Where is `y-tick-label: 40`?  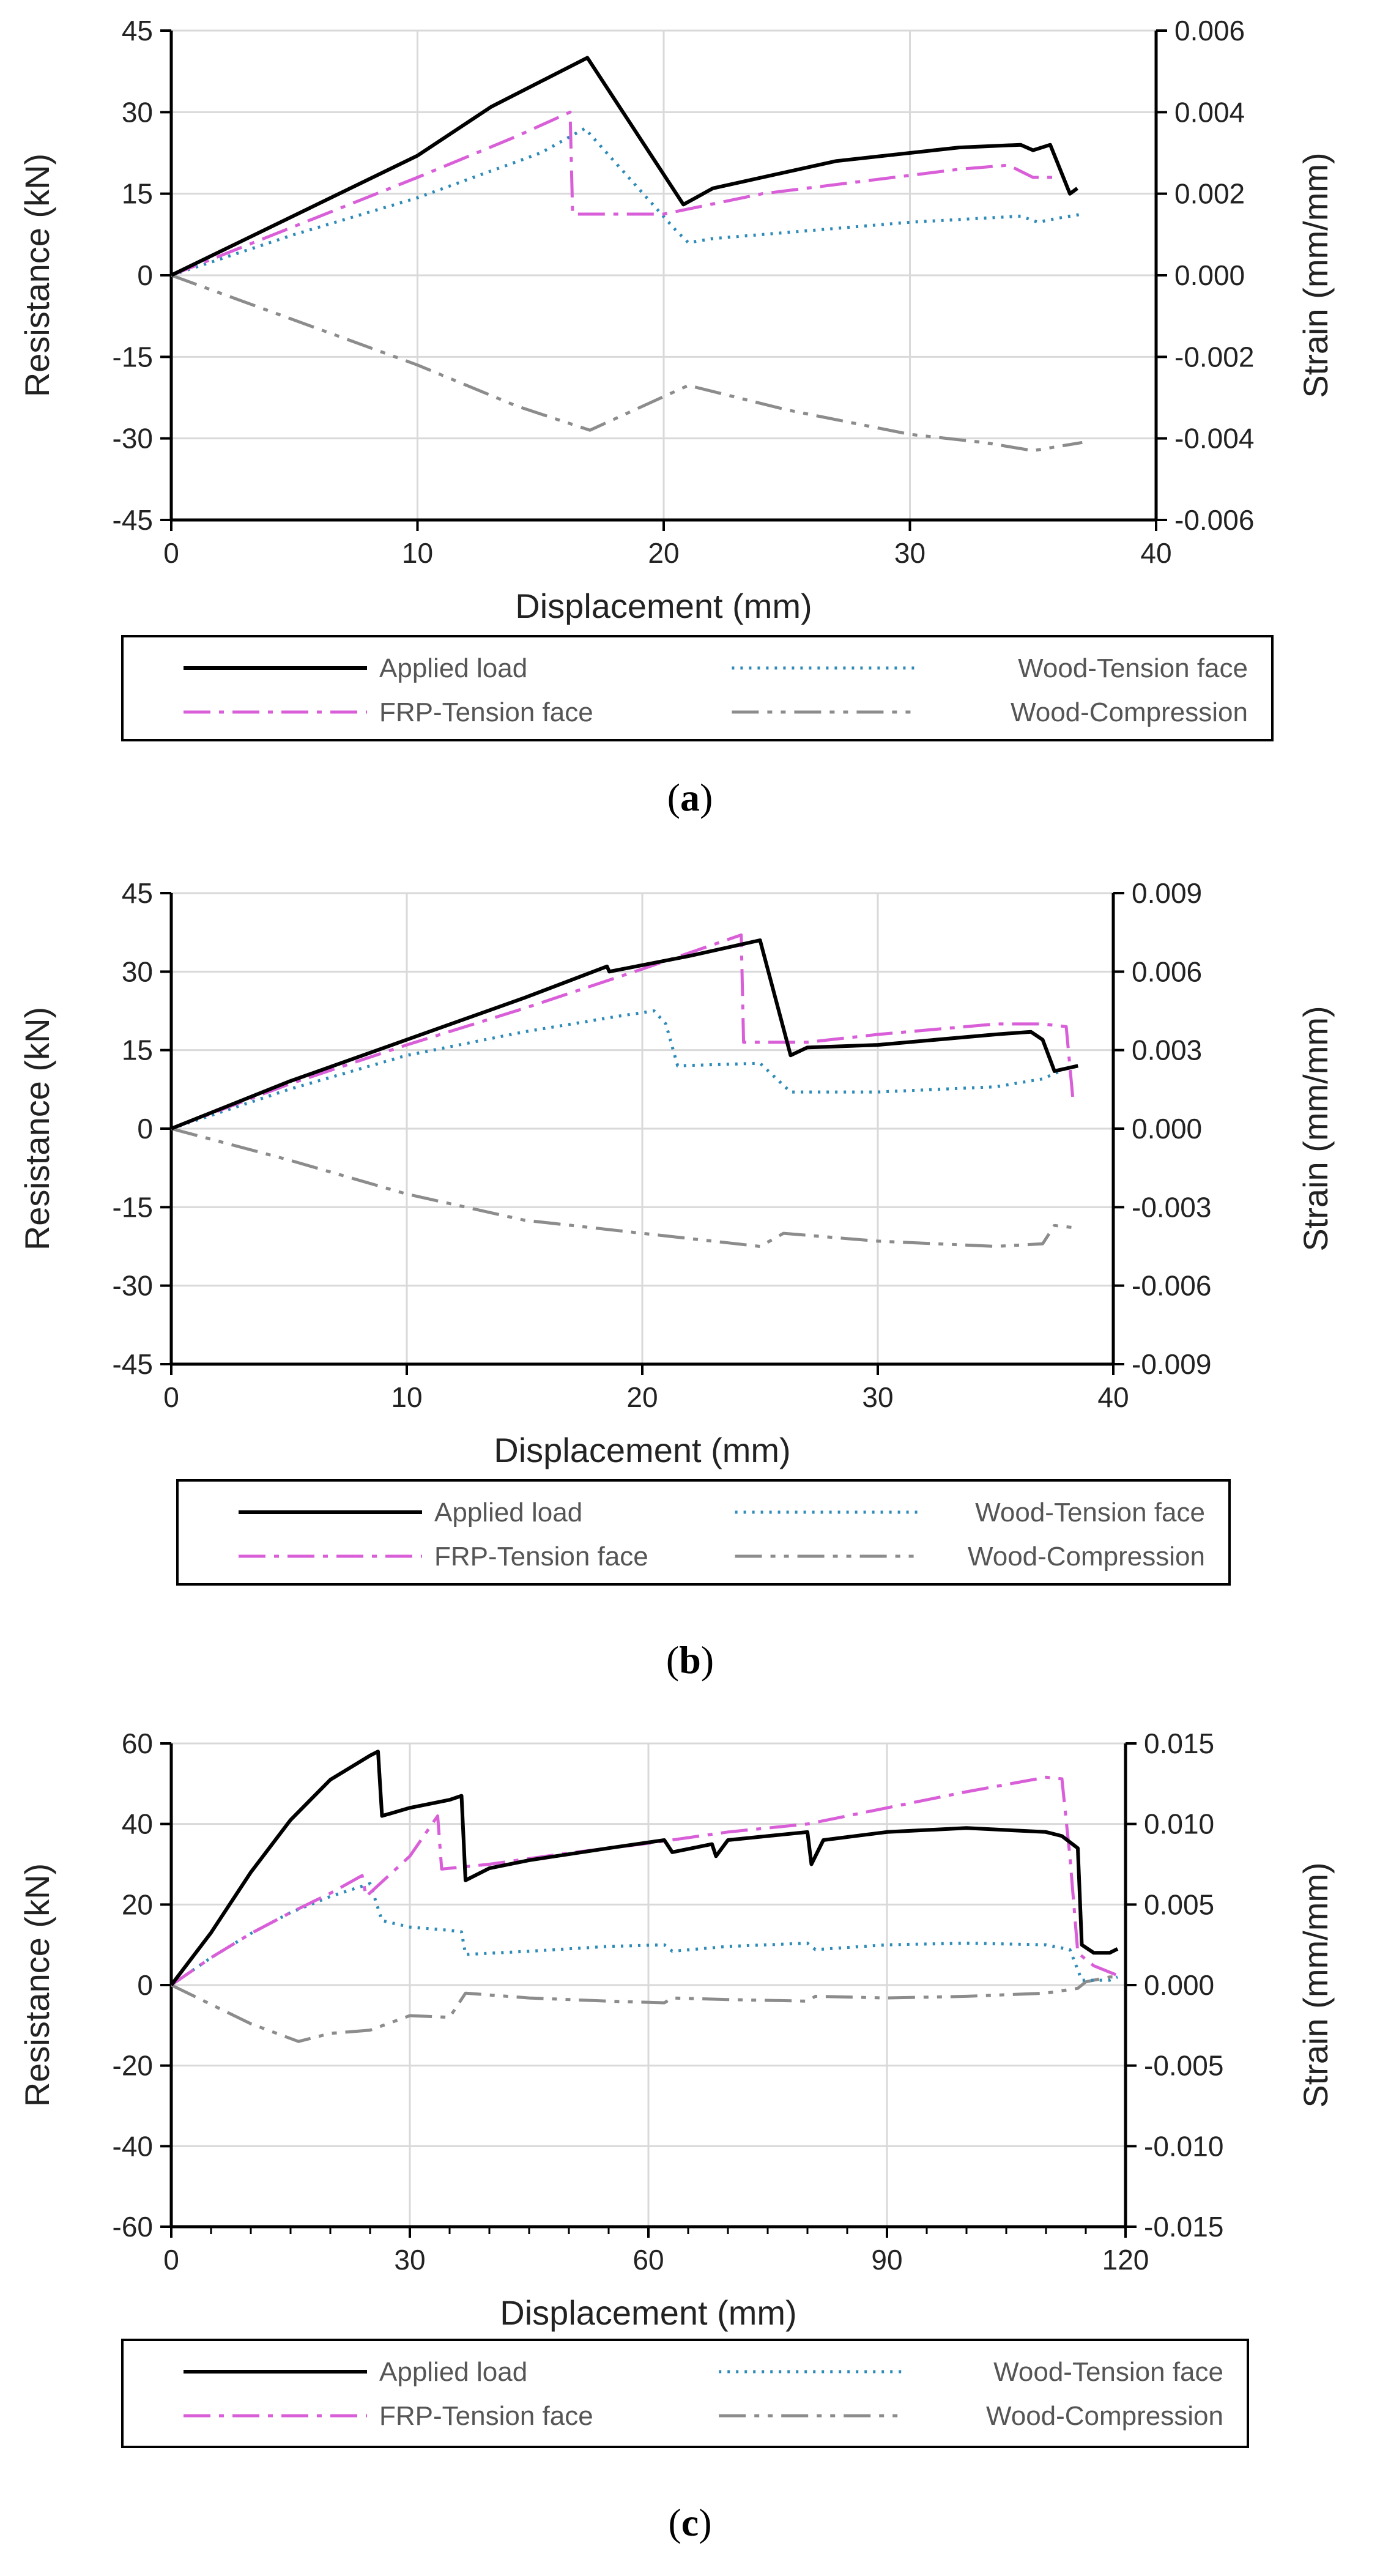
y-tick-label: 40 is located at coordinates (137, 1824).